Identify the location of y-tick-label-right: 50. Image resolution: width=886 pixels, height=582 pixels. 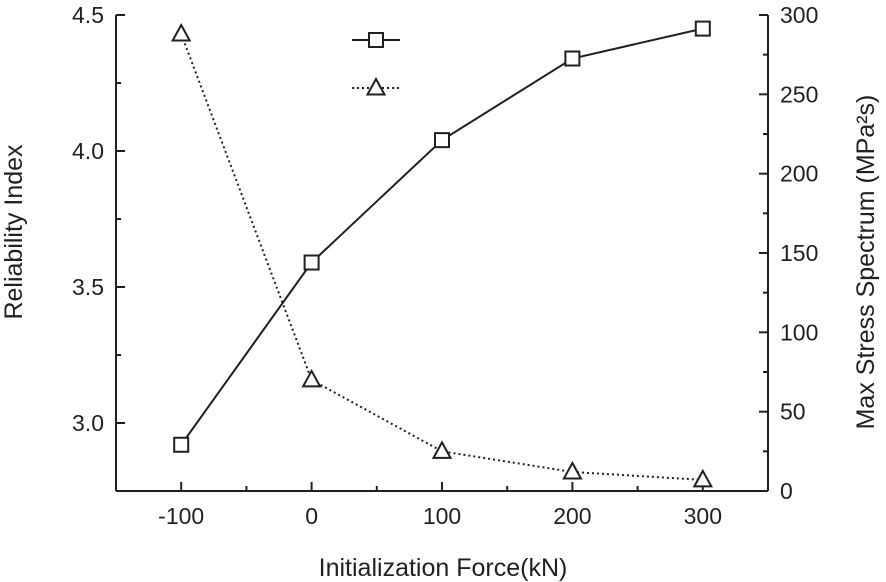
(793, 412).